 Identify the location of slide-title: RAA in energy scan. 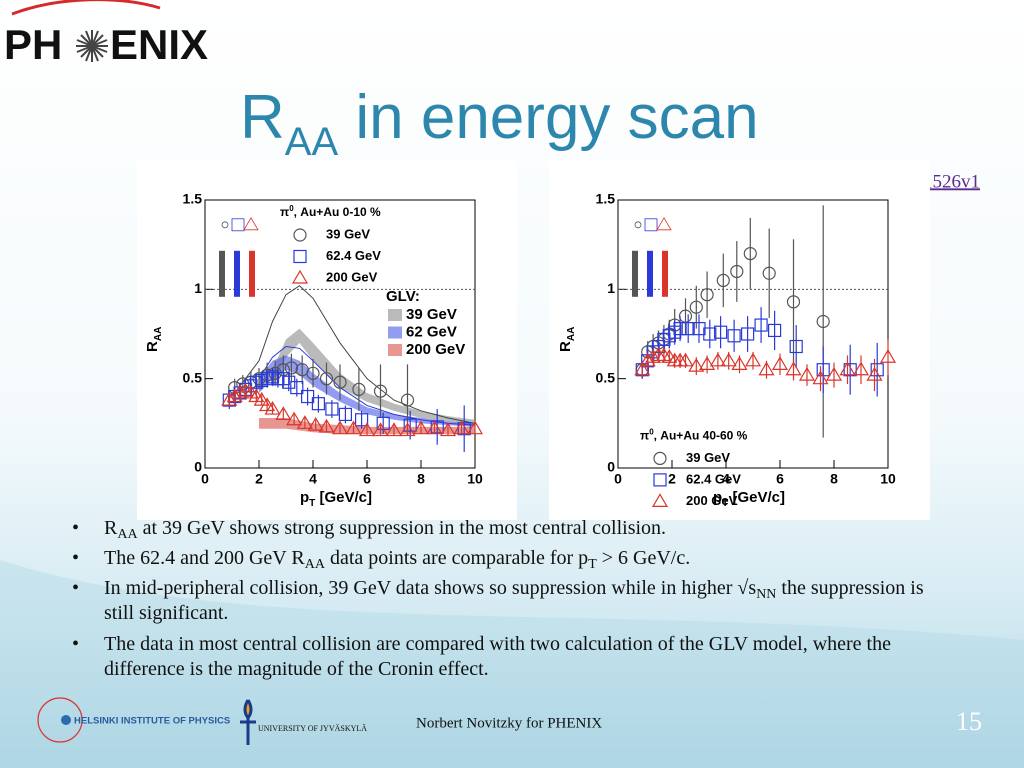
(499, 123).